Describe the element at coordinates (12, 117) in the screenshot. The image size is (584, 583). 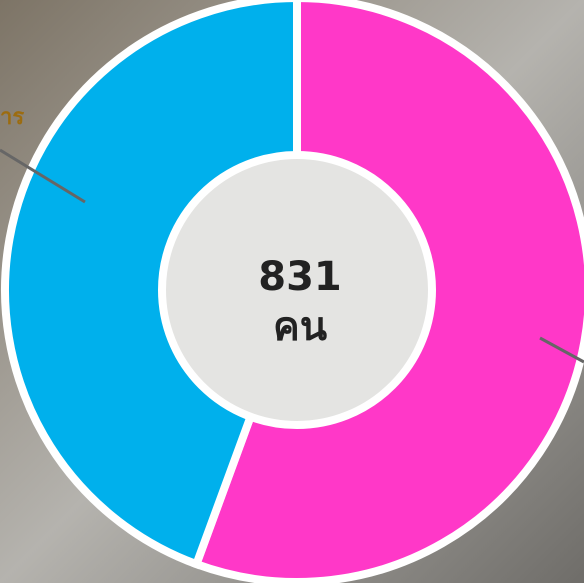
I see `slice-label: าร` at that location.